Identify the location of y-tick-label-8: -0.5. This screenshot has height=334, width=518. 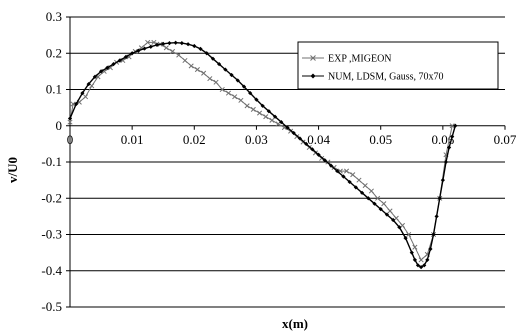
(51, 306).